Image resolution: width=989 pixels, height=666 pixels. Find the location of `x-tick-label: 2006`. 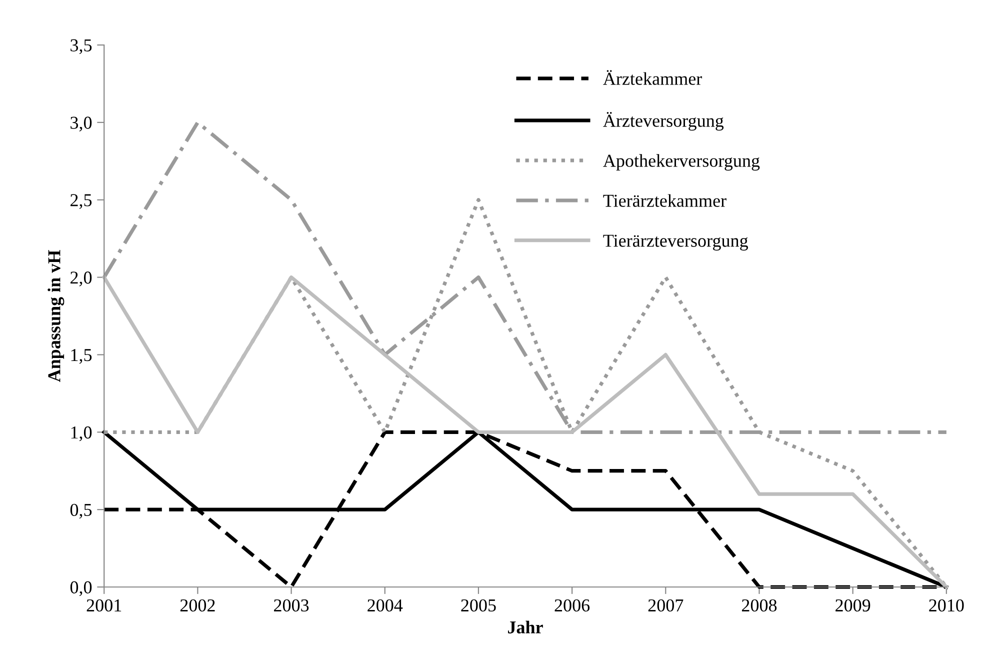

x-tick-label: 2006 is located at coordinates (572, 605).